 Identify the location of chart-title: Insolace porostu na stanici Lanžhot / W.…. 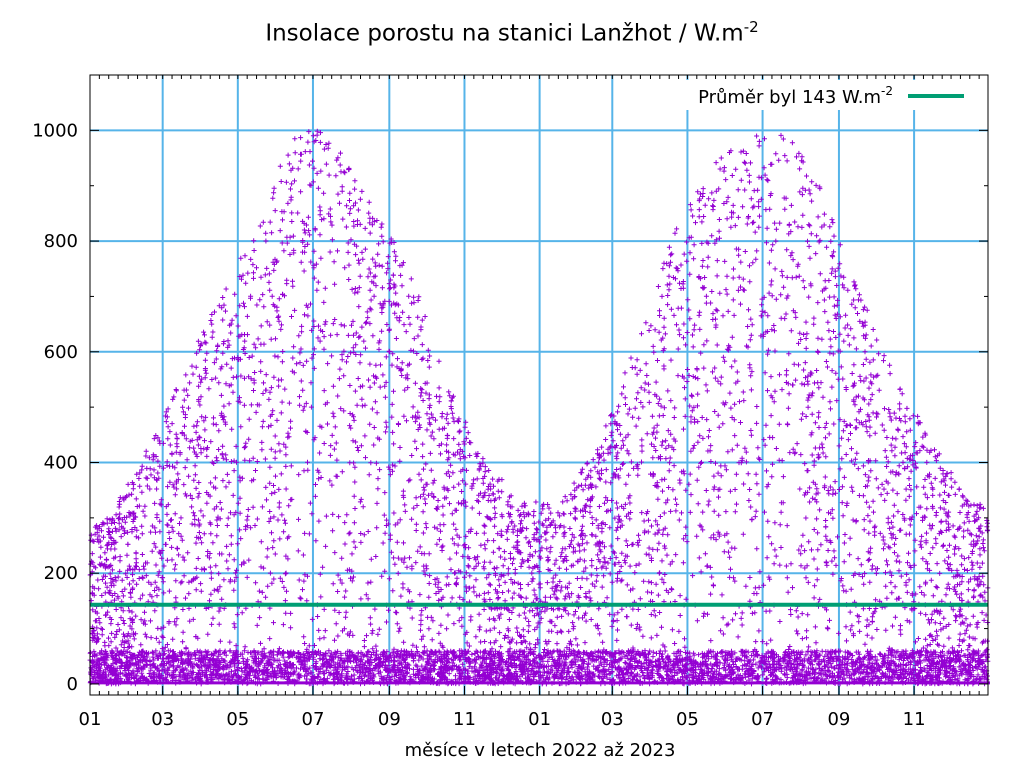
(512, 32).